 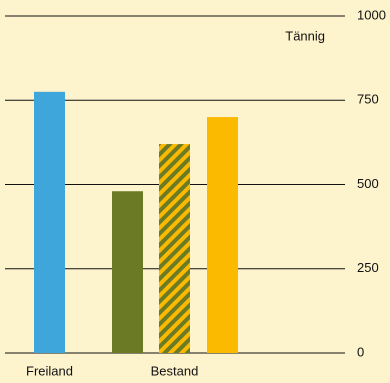 What do you see at coordinates (49, 370) in the screenshot?
I see `x-tick-label: Freiland` at bounding box center [49, 370].